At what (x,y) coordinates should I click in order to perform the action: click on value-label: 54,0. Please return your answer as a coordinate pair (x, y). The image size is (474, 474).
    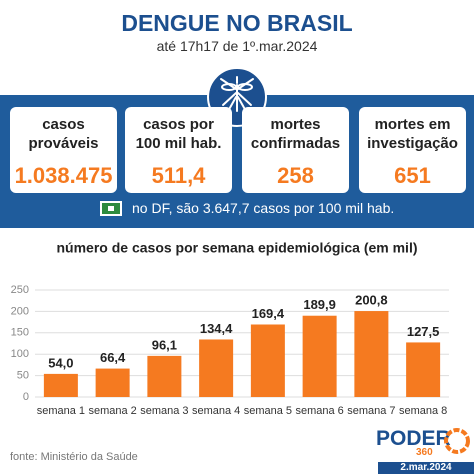
    Looking at the image, I should click on (60, 362).